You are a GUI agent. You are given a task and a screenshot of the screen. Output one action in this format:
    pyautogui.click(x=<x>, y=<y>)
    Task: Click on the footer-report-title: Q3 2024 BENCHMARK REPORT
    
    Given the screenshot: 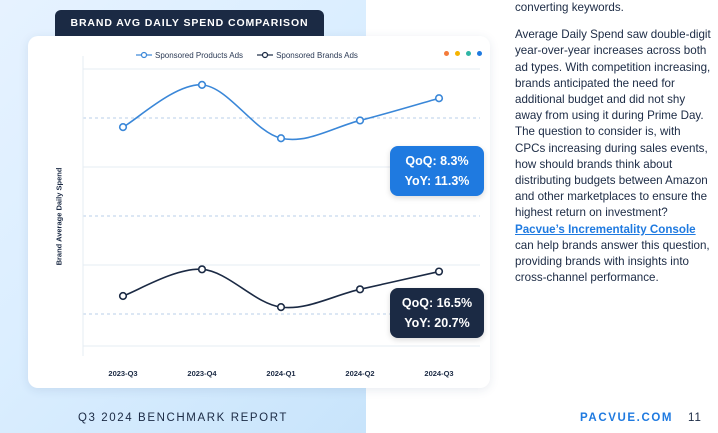 What is the action you would take?
    pyautogui.click(x=183, y=418)
    